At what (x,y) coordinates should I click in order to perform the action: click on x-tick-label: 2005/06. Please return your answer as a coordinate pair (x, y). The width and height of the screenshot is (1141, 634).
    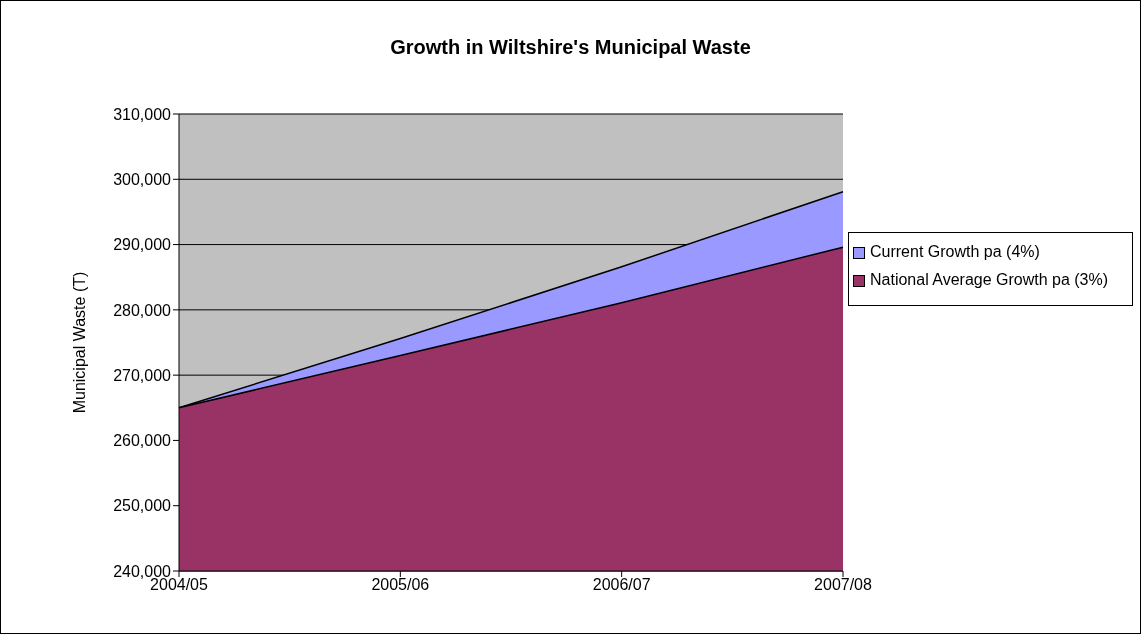
    Looking at the image, I should click on (400, 585).